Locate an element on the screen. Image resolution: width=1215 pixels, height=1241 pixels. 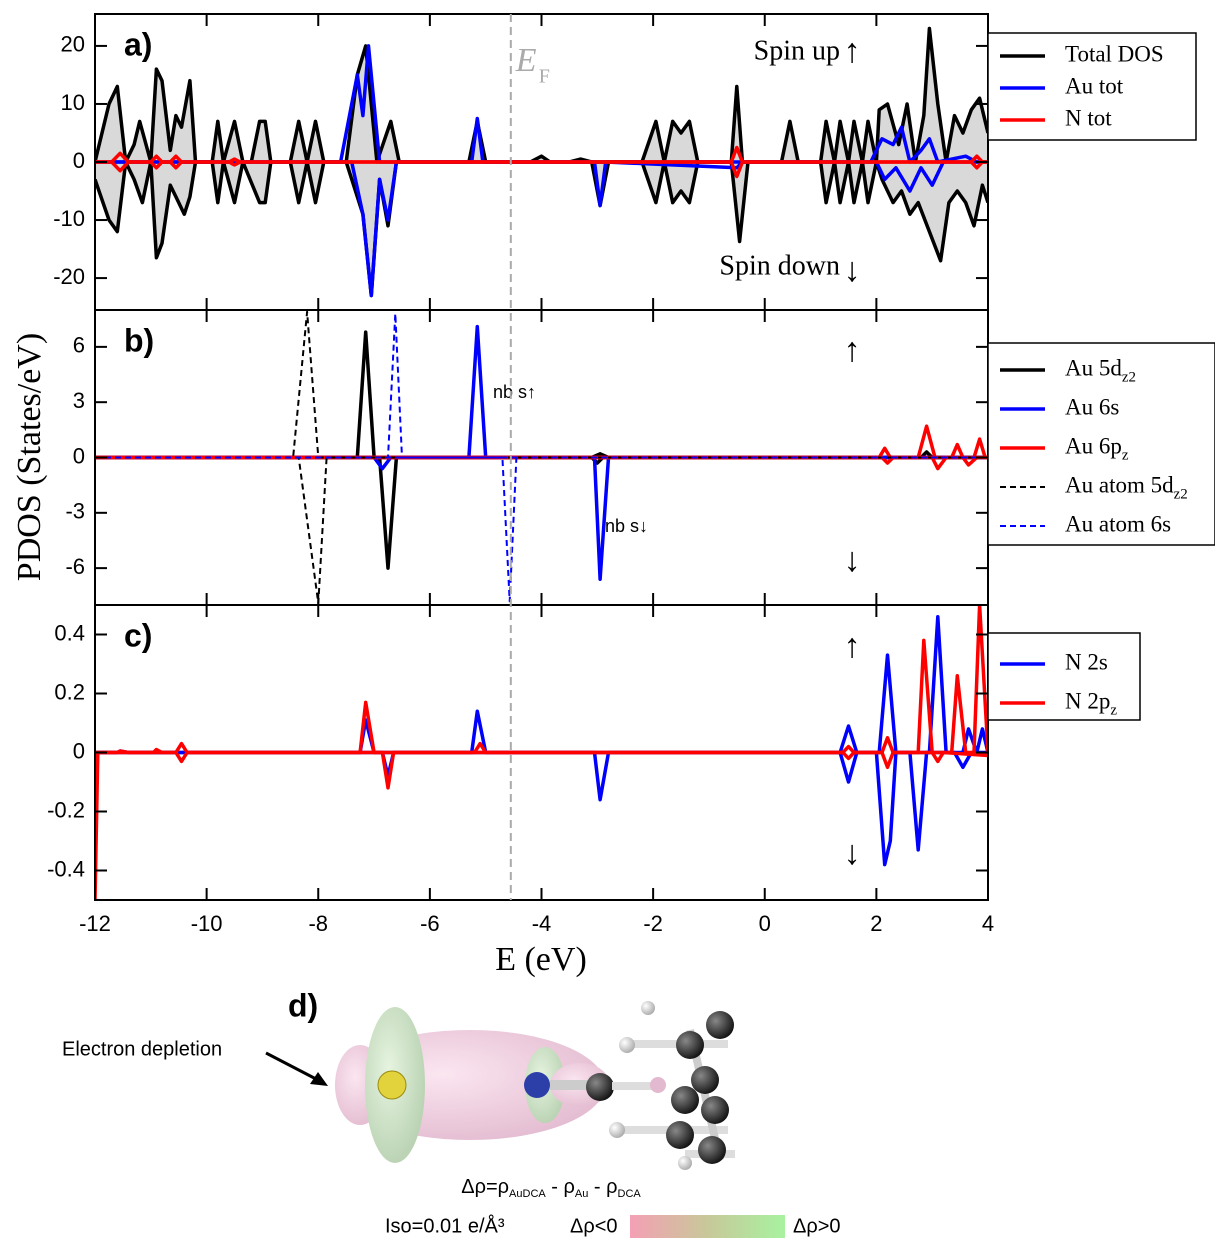
x-axis-label: E (eV) is located at coordinates (541, 959).